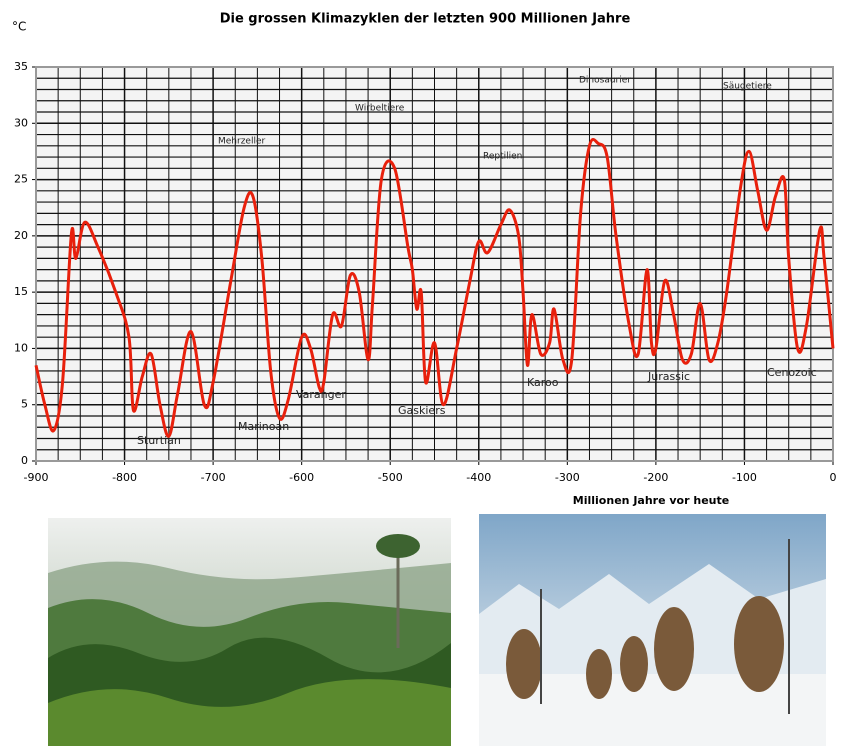  What do you see at coordinates (543, 382) in the screenshot?
I see `annotation: Karoo` at bounding box center [543, 382].